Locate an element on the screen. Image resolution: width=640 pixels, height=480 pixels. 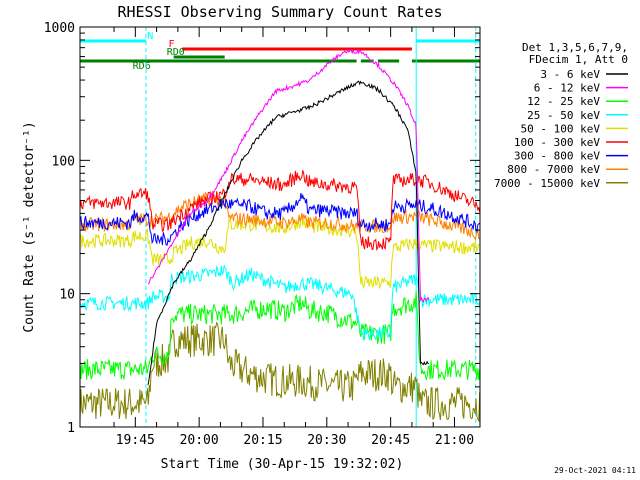
flag-label-n: N is located at coordinates (150, 36).